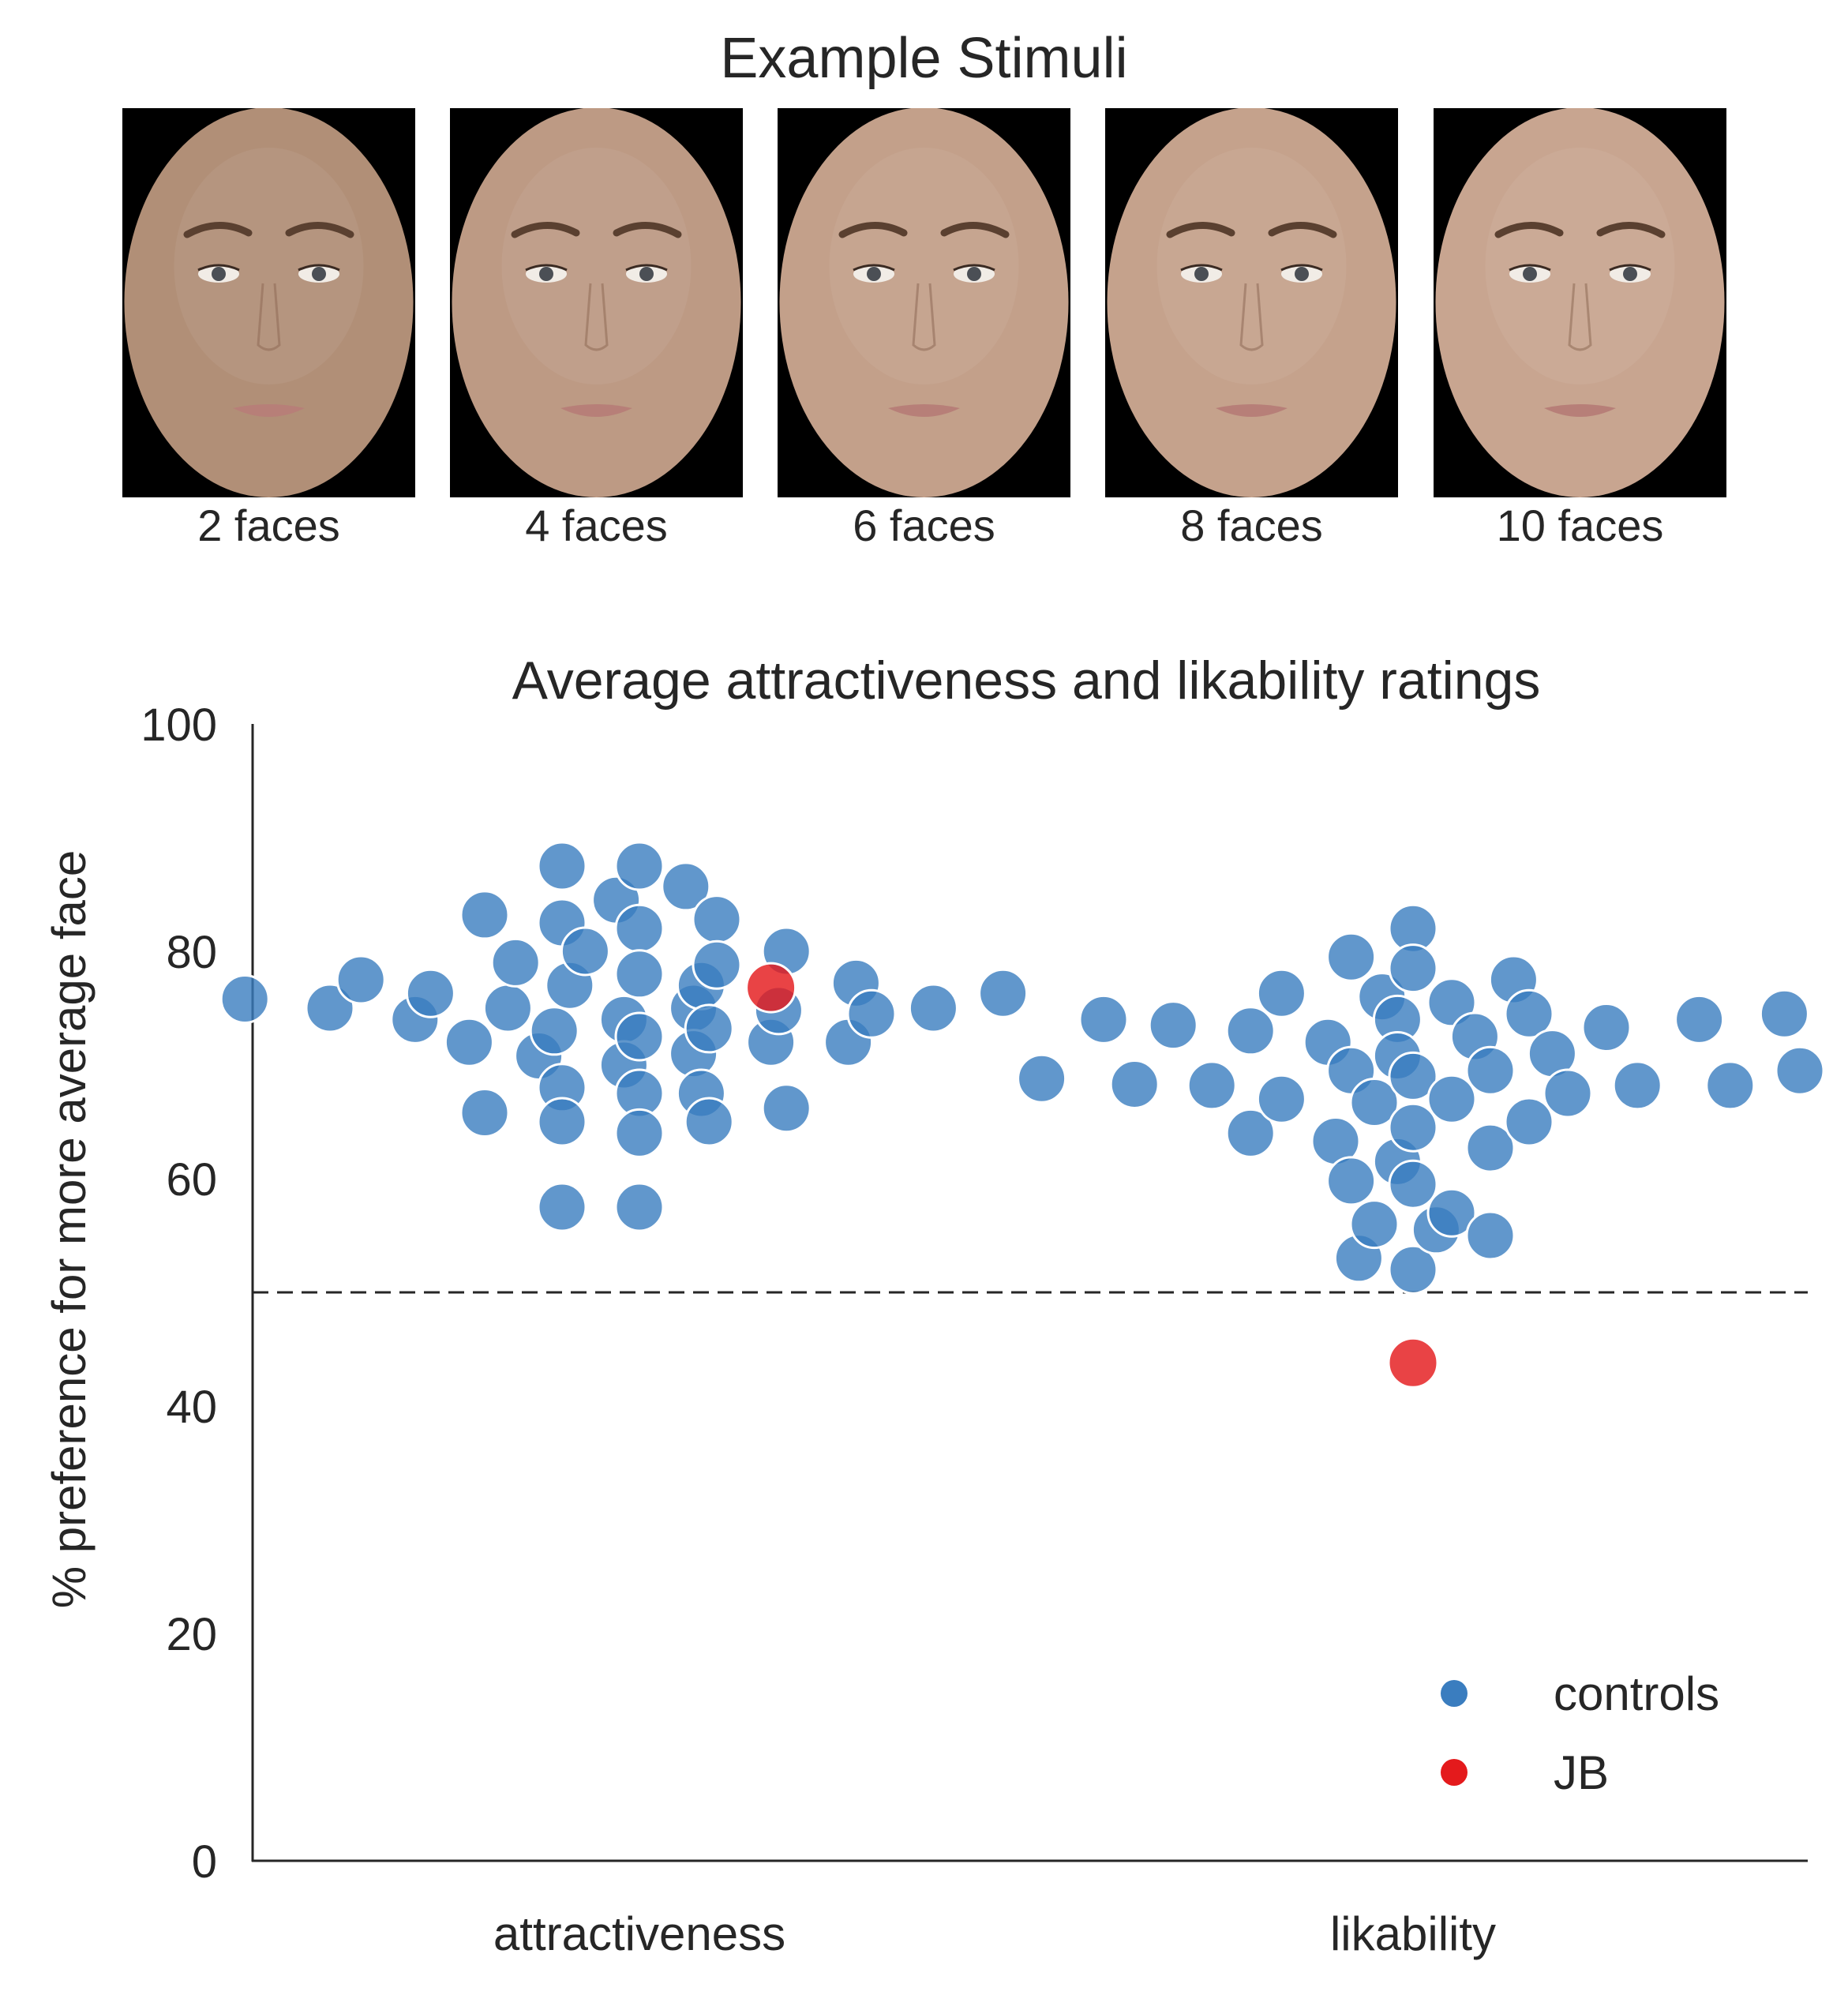 This screenshot has width=1848, height=1995. I want to click on face-caption: 2 faces, so click(268, 525).